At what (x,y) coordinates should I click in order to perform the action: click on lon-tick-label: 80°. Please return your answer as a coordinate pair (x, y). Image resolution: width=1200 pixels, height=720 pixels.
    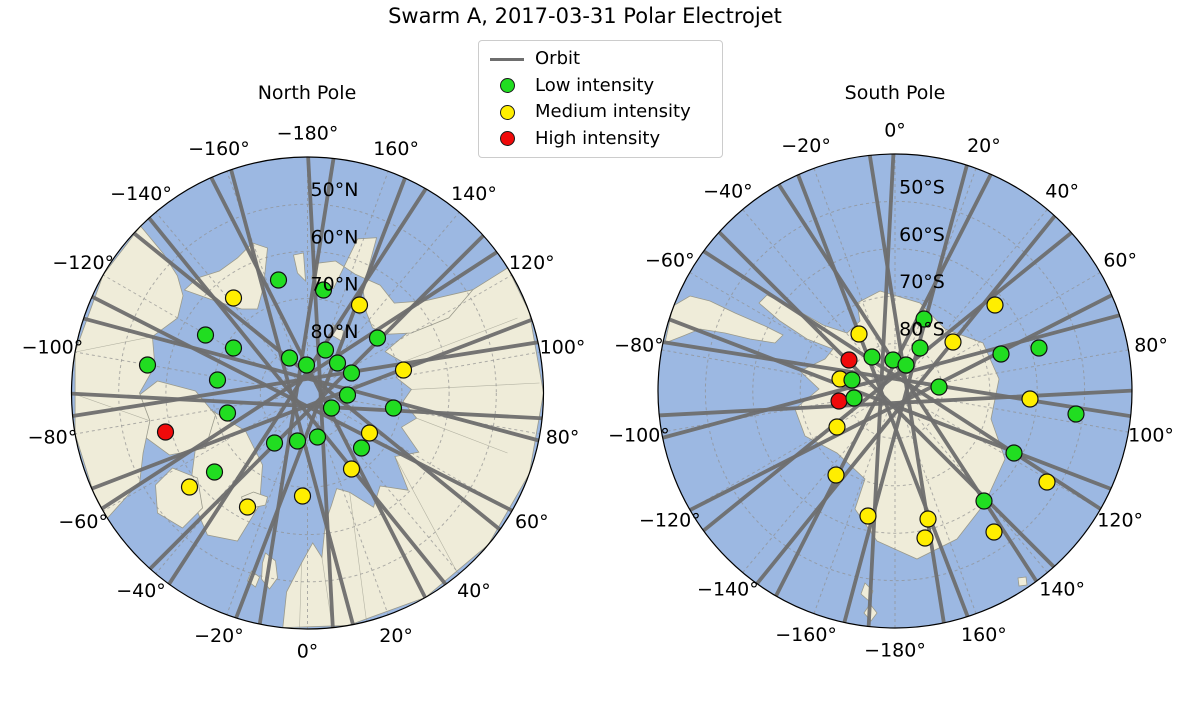
    Looking at the image, I should click on (563, 437).